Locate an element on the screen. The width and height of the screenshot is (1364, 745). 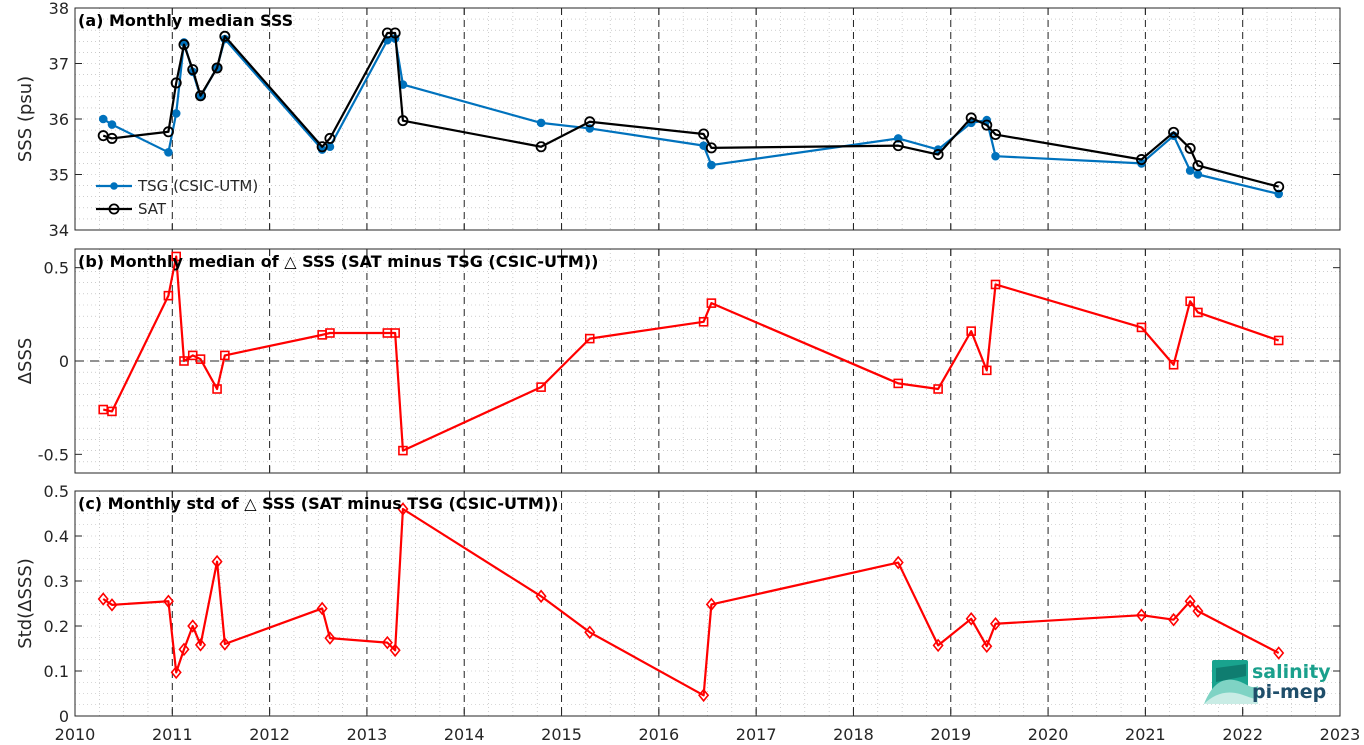
y-tick-label: -0.5 is located at coordinates (53, 454).